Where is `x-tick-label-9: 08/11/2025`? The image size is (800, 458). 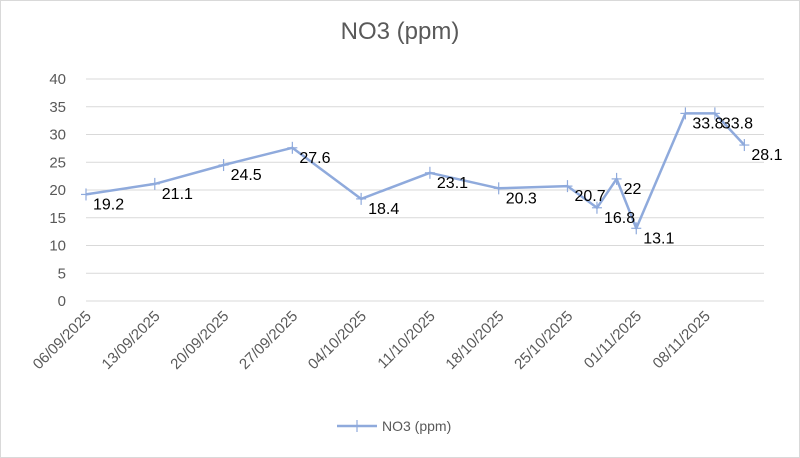
x-tick-label-9: 08/11/2025 is located at coordinates (682, 340).